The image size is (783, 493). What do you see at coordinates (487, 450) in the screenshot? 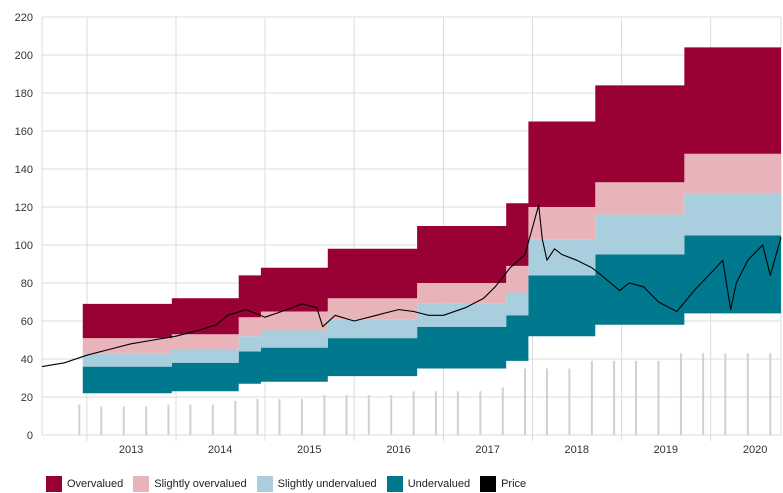
I see `x-tick-label: 2017` at bounding box center [487, 450].